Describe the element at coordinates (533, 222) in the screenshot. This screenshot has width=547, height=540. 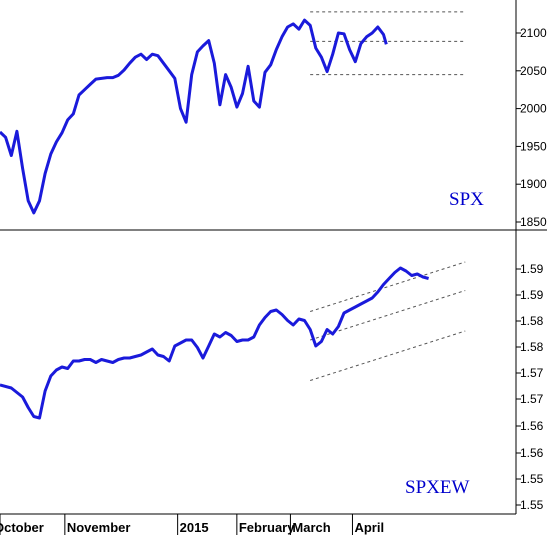
I see `spx-y-tick-label: 1850` at that location.